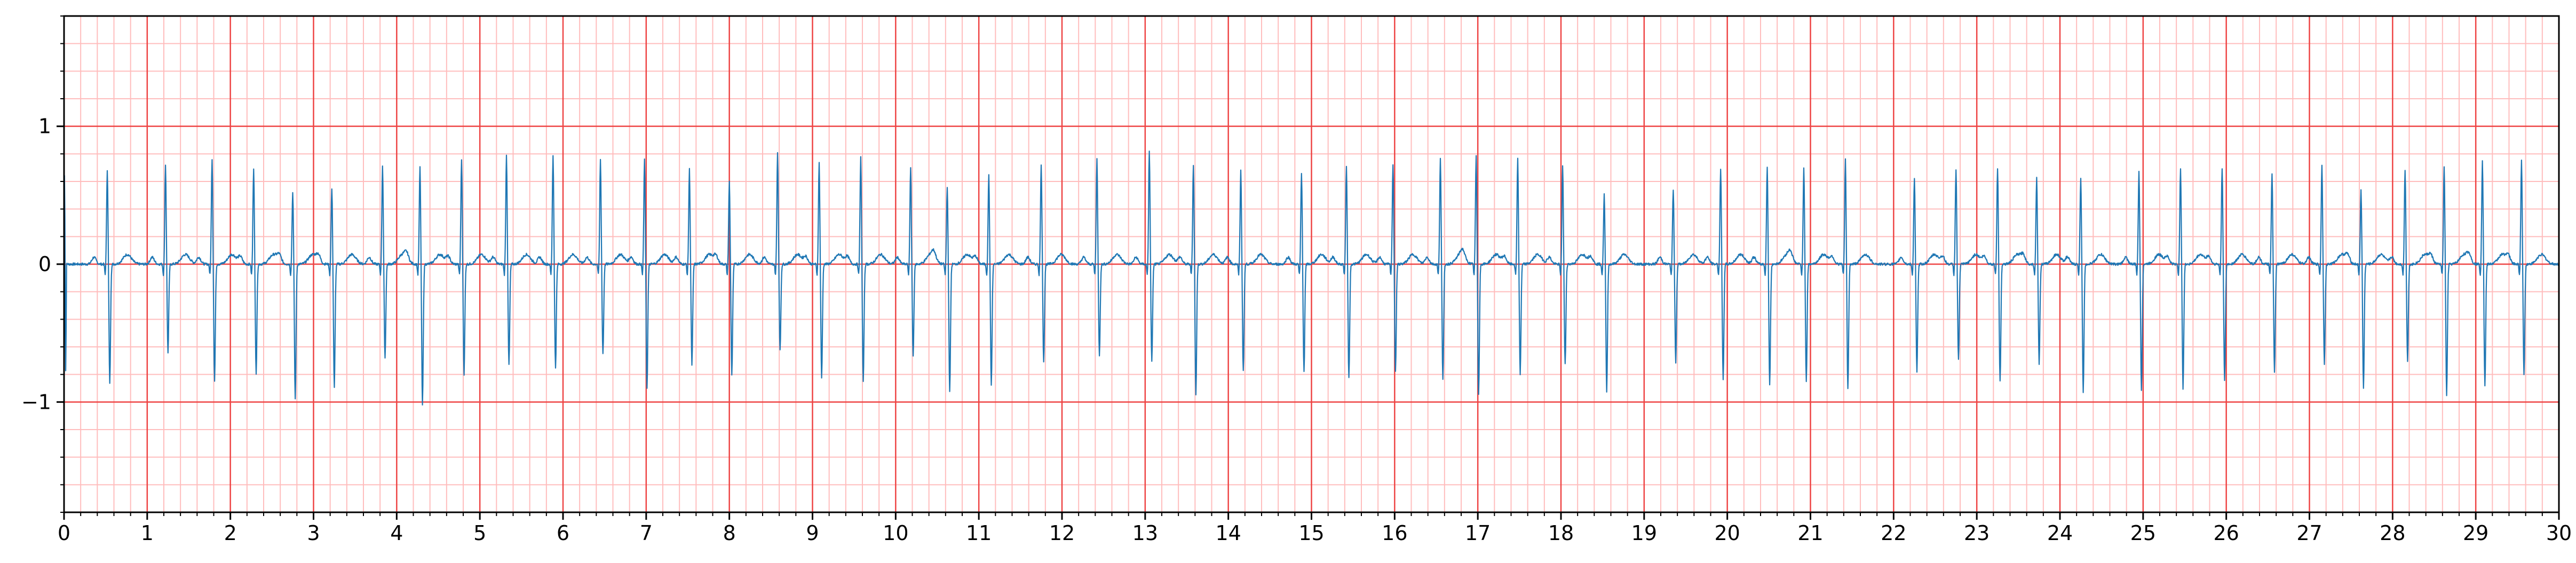 Image resolution: width=2576 pixels, height=563 pixels. I want to click on x-tick-label: 12, so click(1062, 533).